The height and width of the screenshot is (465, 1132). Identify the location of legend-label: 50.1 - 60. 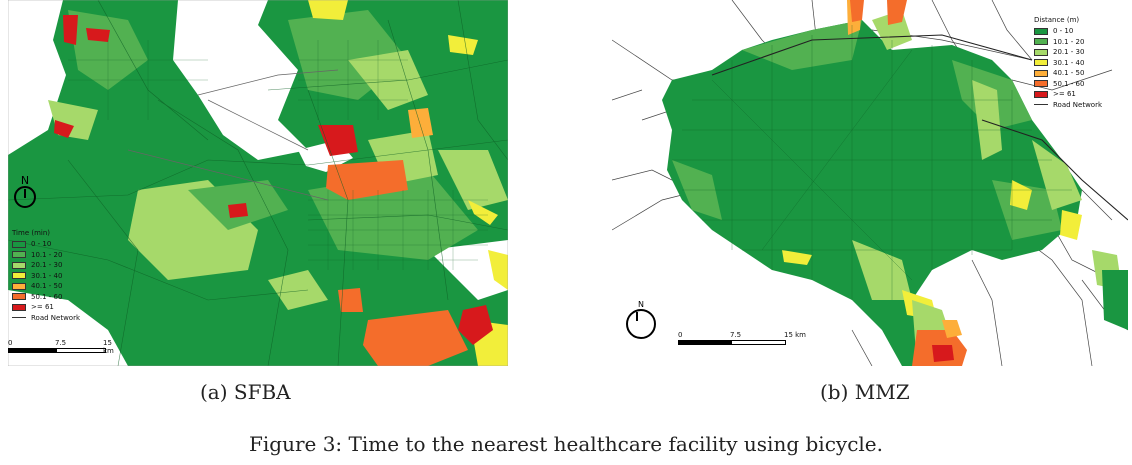
(47, 296).